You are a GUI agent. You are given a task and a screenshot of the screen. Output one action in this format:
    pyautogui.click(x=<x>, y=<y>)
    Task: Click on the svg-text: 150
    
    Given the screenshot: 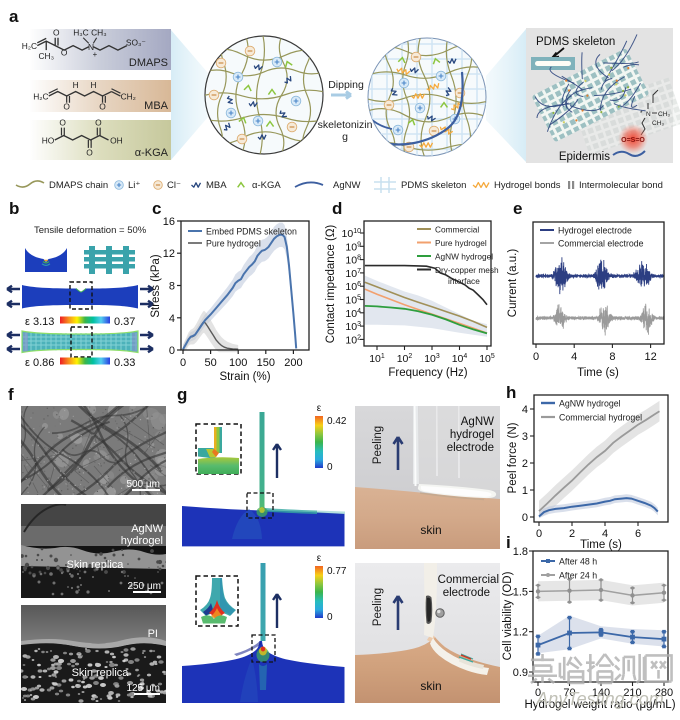 What is the action you would take?
    pyautogui.click(x=266, y=363)
    